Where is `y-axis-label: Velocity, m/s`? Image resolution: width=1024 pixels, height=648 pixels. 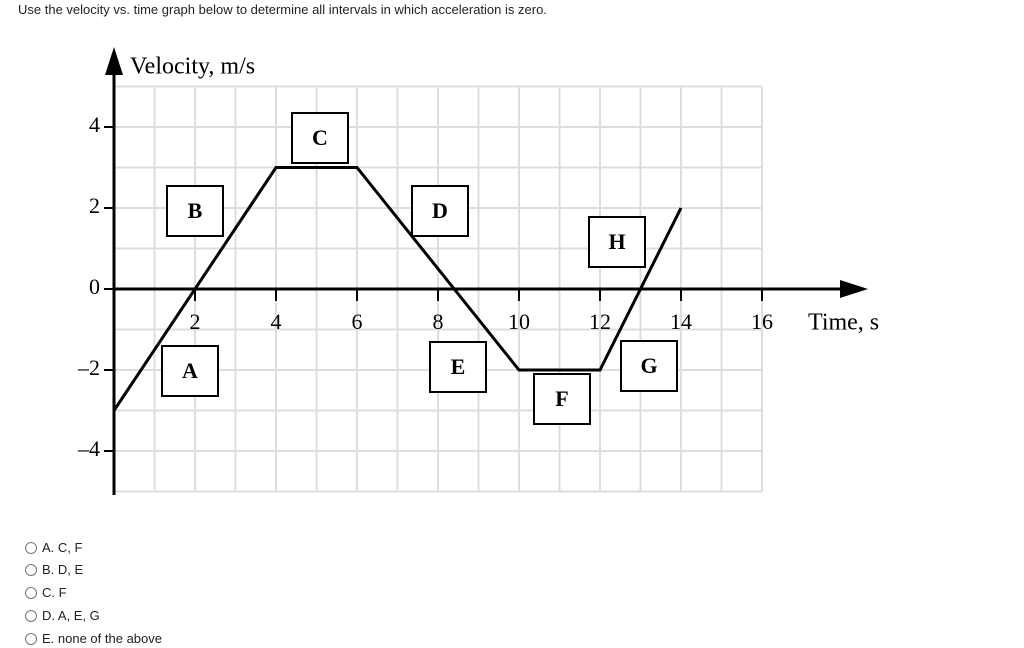
y-axis-label: Velocity, m/s is located at coordinates (192, 67).